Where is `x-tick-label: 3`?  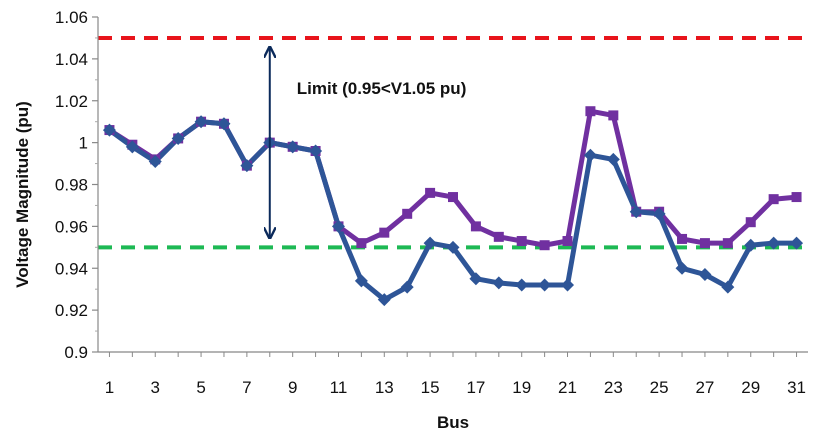 x-tick-label: 3 is located at coordinates (155, 387).